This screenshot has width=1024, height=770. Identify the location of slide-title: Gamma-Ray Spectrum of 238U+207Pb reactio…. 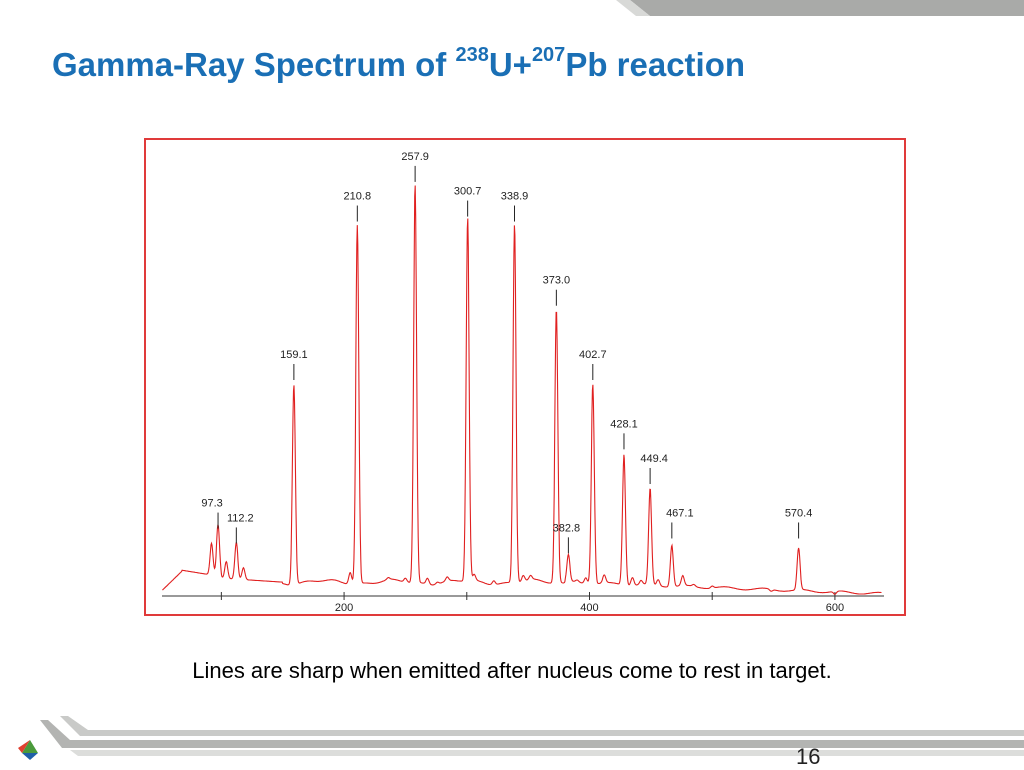
(399, 64).